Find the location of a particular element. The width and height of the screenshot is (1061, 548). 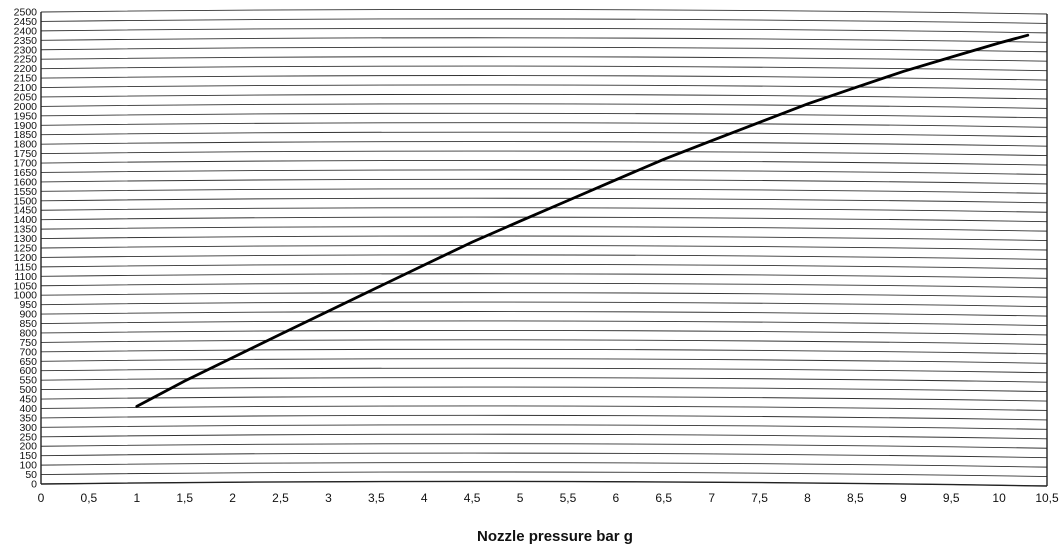

y-tick-label: 350 is located at coordinates (28, 418).